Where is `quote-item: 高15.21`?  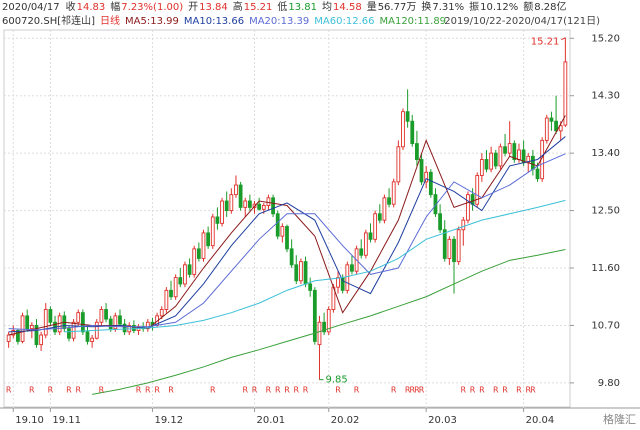 quote-item: 高15.21 is located at coordinates (253, 7).